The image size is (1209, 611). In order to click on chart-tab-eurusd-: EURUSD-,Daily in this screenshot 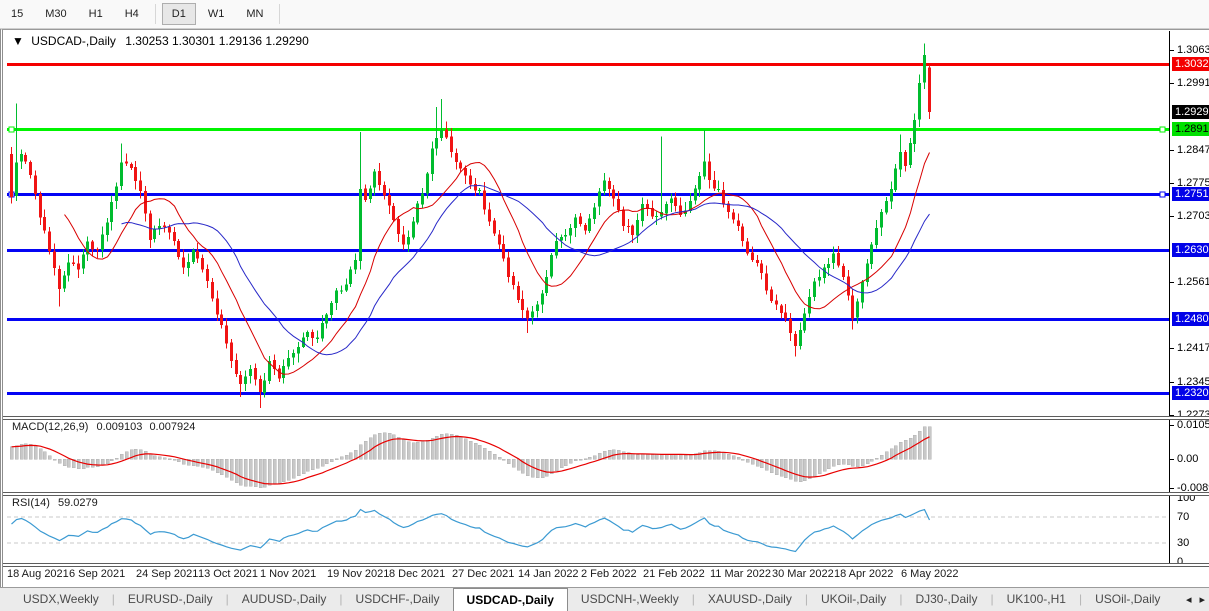, I will do `click(170, 599)`.